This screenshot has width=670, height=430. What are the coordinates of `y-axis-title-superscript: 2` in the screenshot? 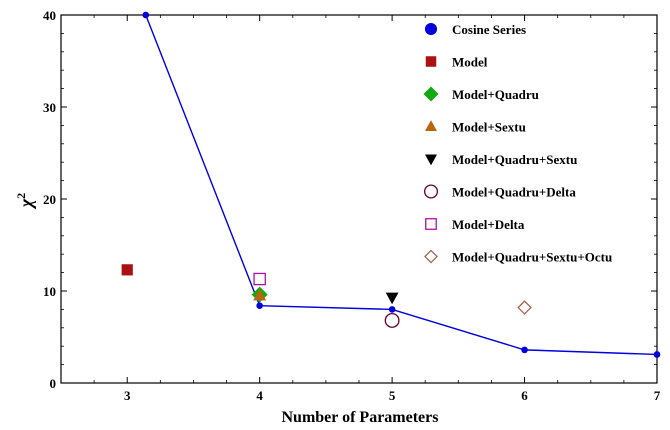 It's located at (21, 196).